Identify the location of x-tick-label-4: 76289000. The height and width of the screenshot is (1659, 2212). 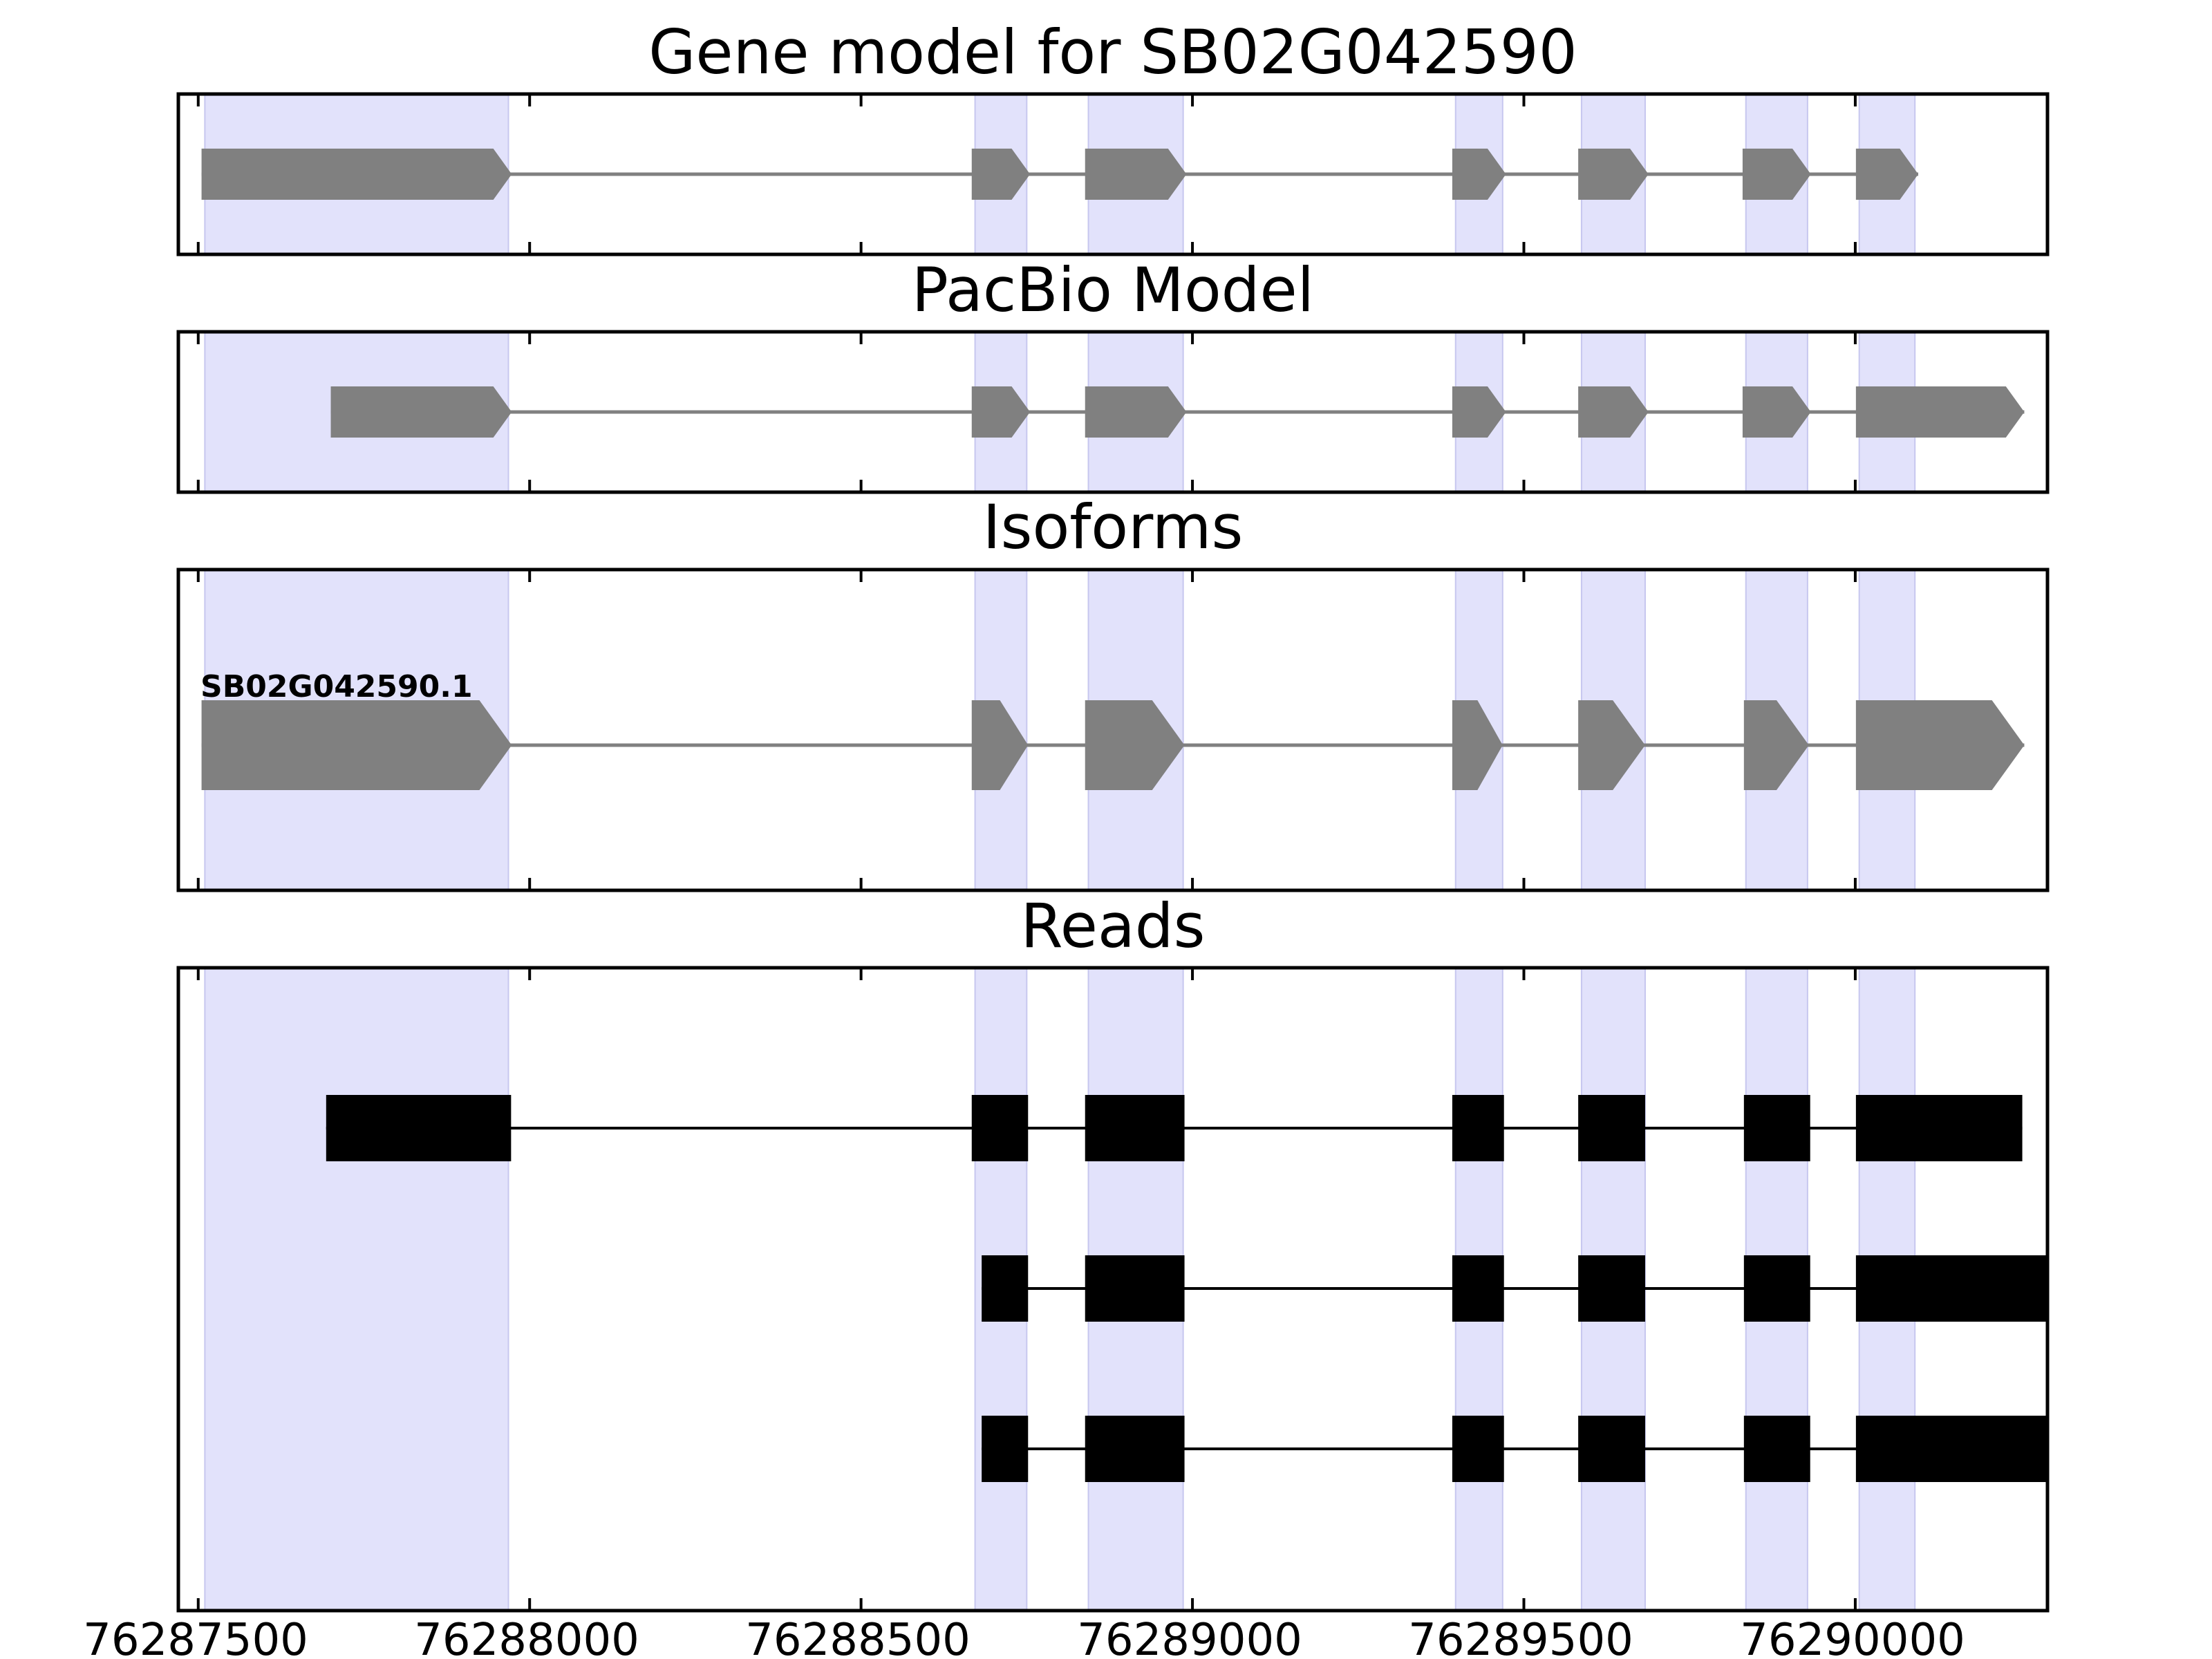
(1189, 1637).